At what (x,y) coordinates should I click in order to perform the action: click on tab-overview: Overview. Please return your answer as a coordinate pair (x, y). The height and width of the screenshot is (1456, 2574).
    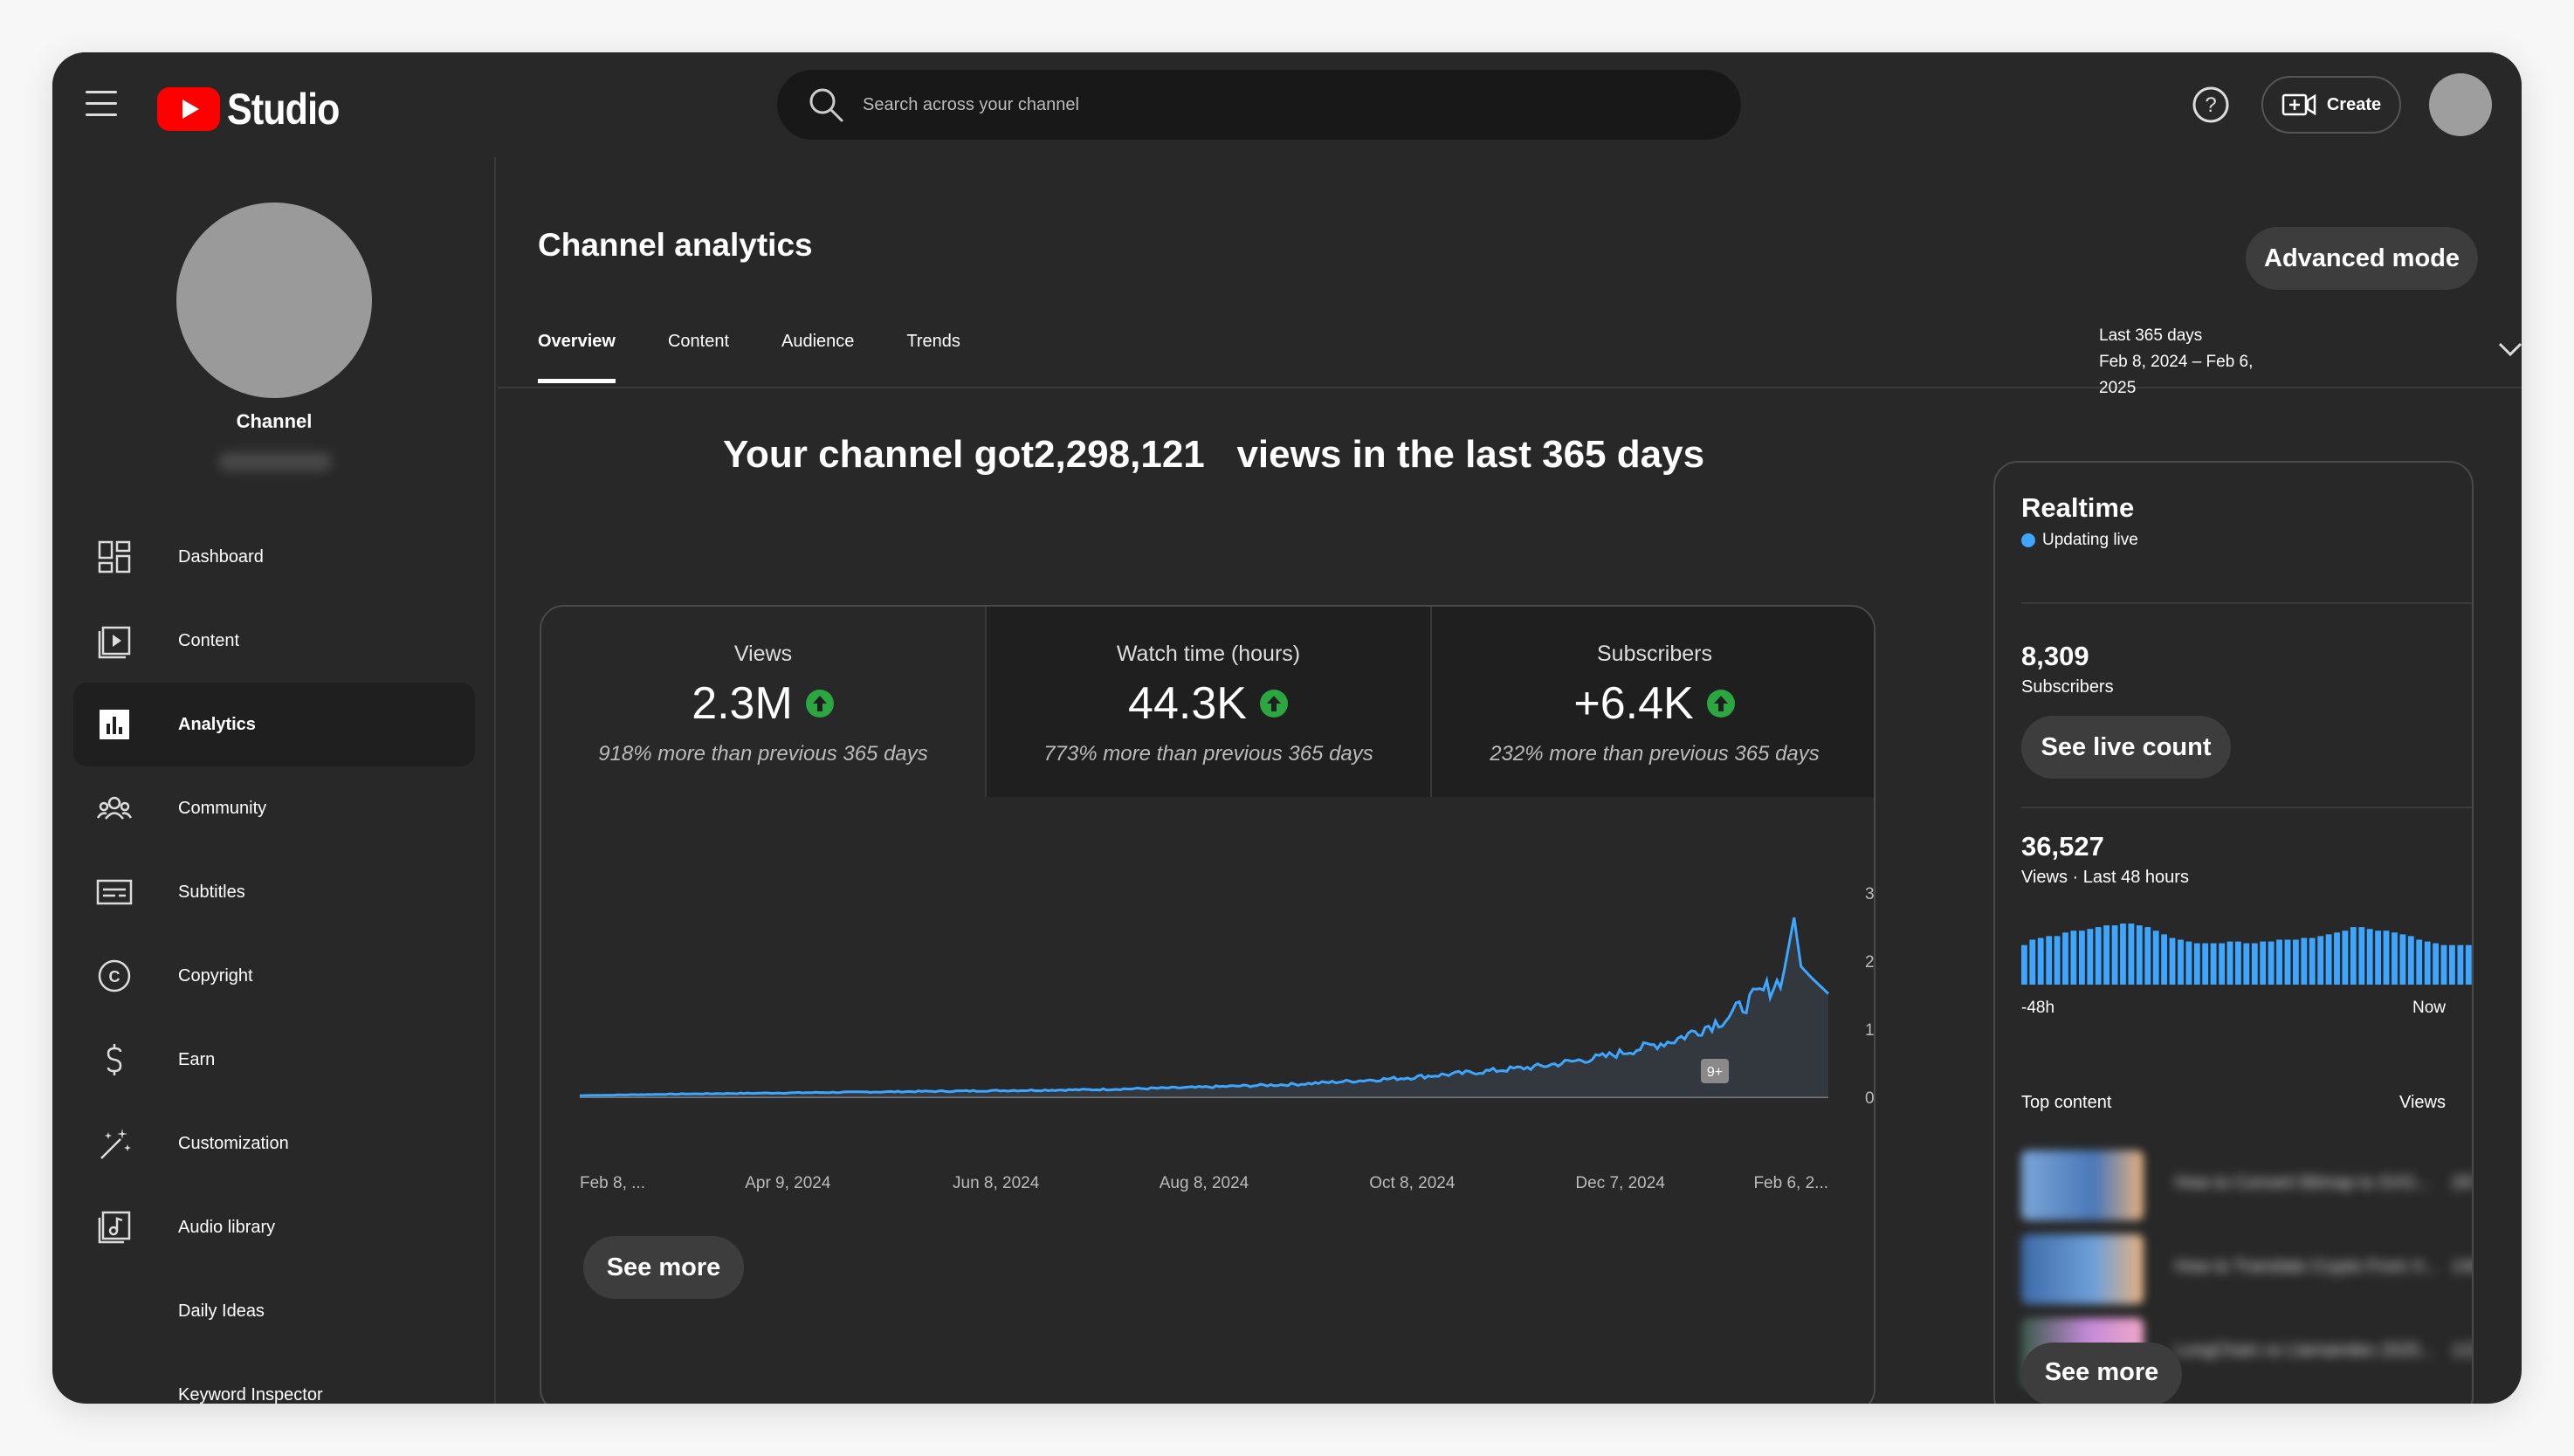
    Looking at the image, I should click on (577, 357).